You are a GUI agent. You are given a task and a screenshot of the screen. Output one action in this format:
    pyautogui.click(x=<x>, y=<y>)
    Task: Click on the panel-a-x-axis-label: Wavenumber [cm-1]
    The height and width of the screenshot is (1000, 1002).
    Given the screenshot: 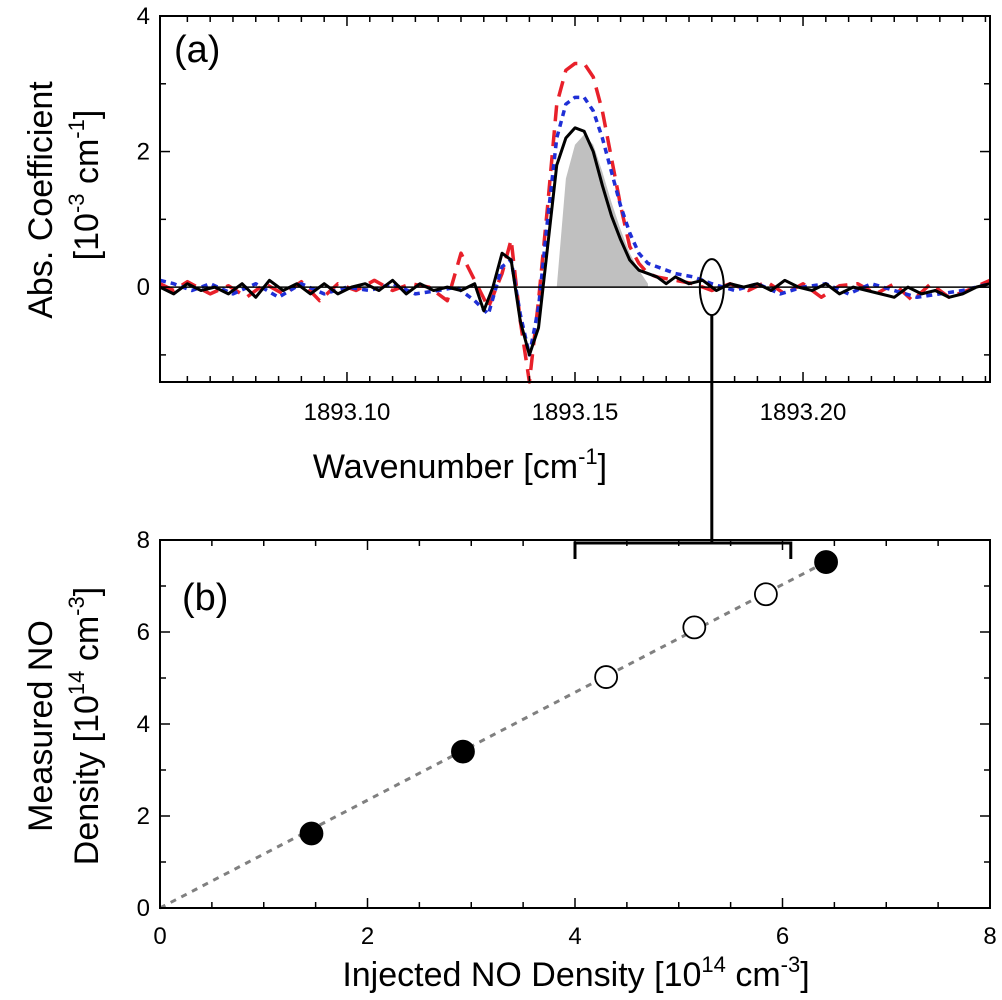 What is the action you would take?
    pyautogui.click(x=460, y=465)
    